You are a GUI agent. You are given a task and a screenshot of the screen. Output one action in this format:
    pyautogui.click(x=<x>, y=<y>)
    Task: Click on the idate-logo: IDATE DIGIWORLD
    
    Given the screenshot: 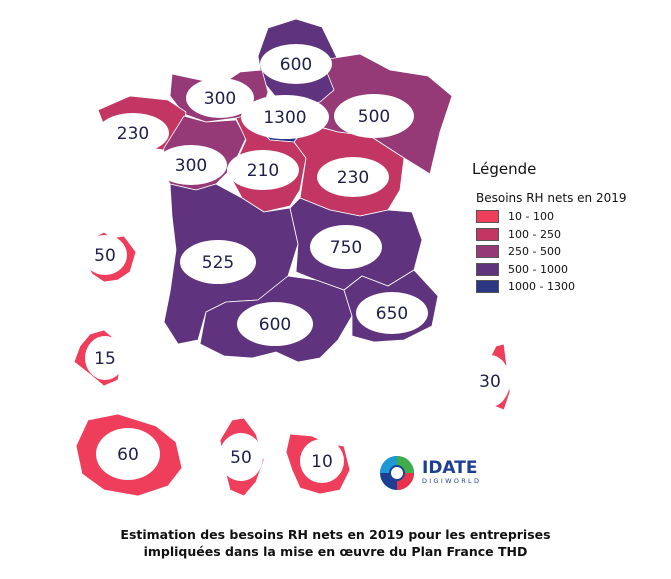 What is the action you would take?
    pyautogui.click(x=429, y=473)
    